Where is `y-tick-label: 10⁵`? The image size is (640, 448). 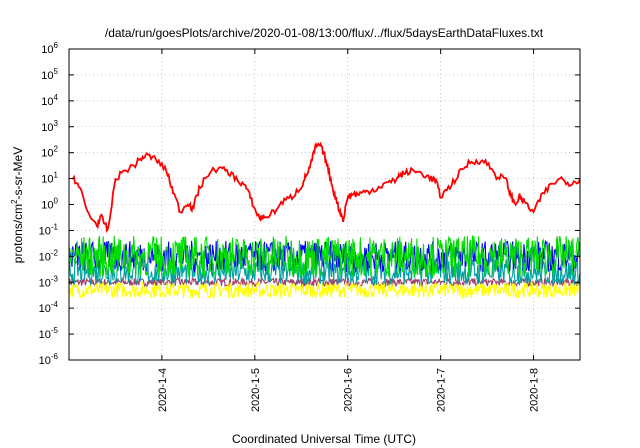
y-tick-label: 10⁵ is located at coordinates (49, 74).